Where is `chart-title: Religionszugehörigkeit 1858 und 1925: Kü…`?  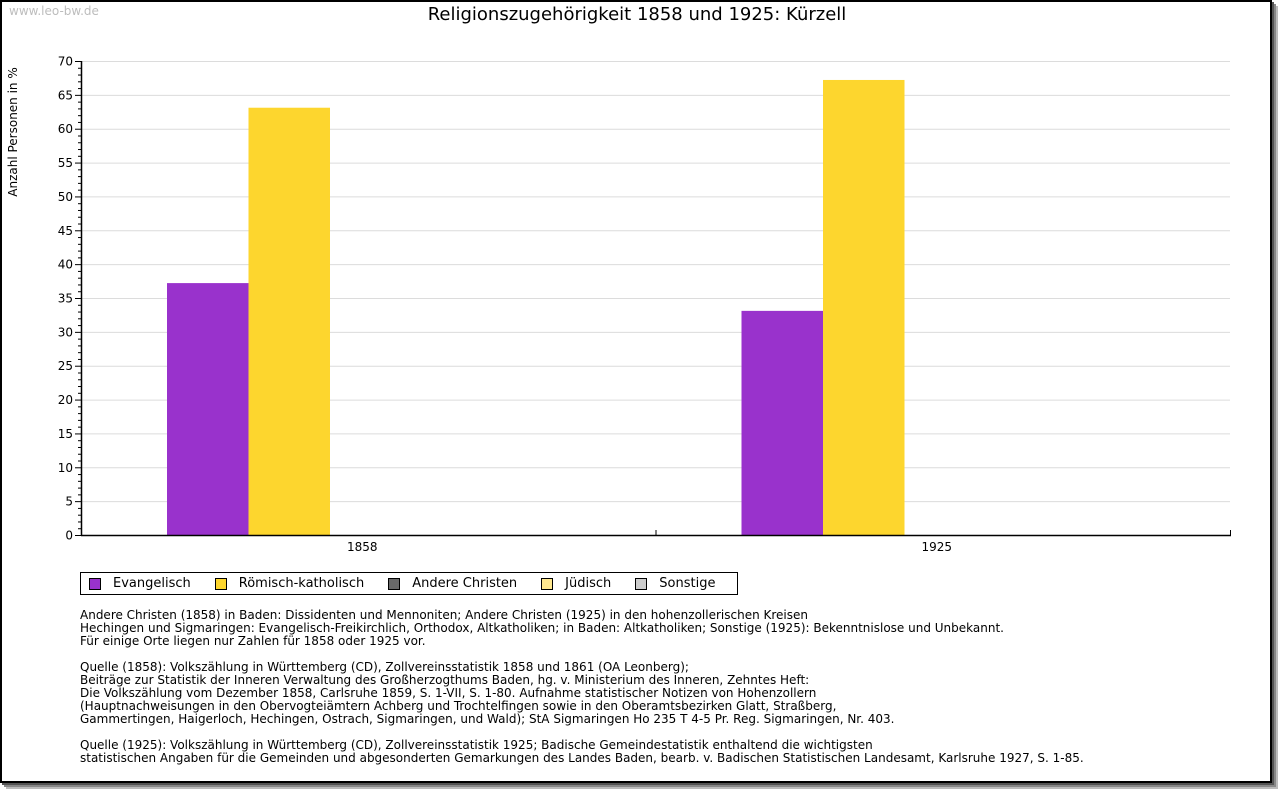 chart-title: Religionszugehörigkeit 1858 und 1925: Kü… is located at coordinates (637, 14).